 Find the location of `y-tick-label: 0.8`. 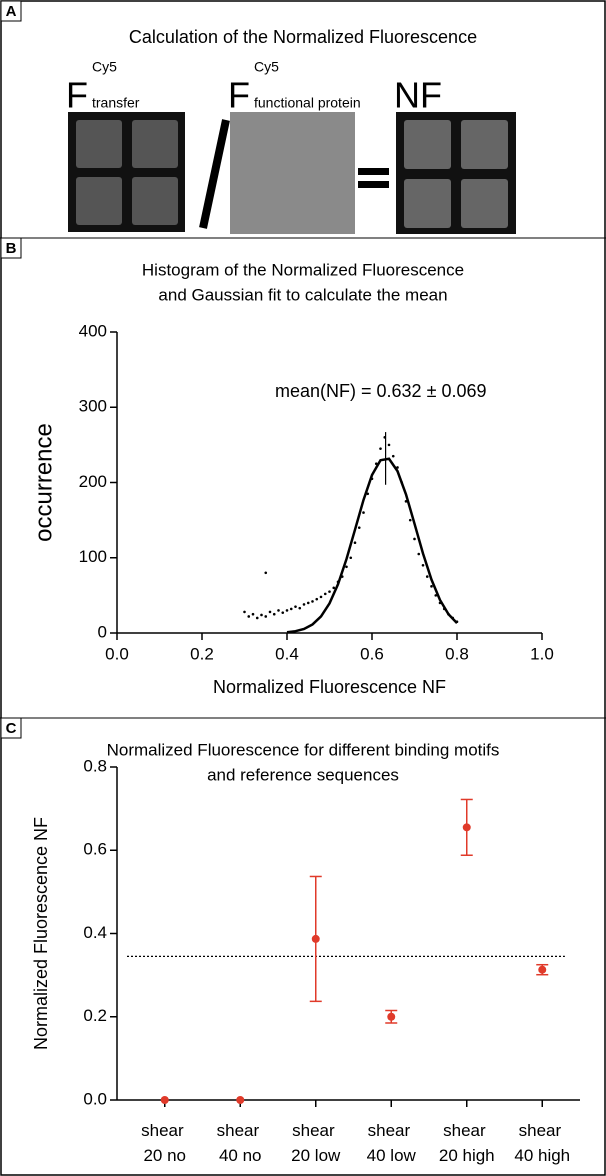

y-tick-label: 0.8 is located at coordinates (95, 765).